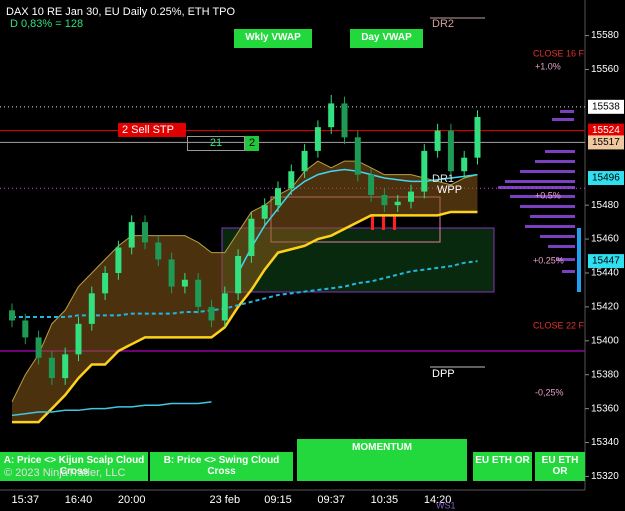 This screenshot has width=625, height=511. What do you see at coordinates (443, 24) in the screenshot?
I see `dr2-label: DR2` at bounding box center [443, 24].